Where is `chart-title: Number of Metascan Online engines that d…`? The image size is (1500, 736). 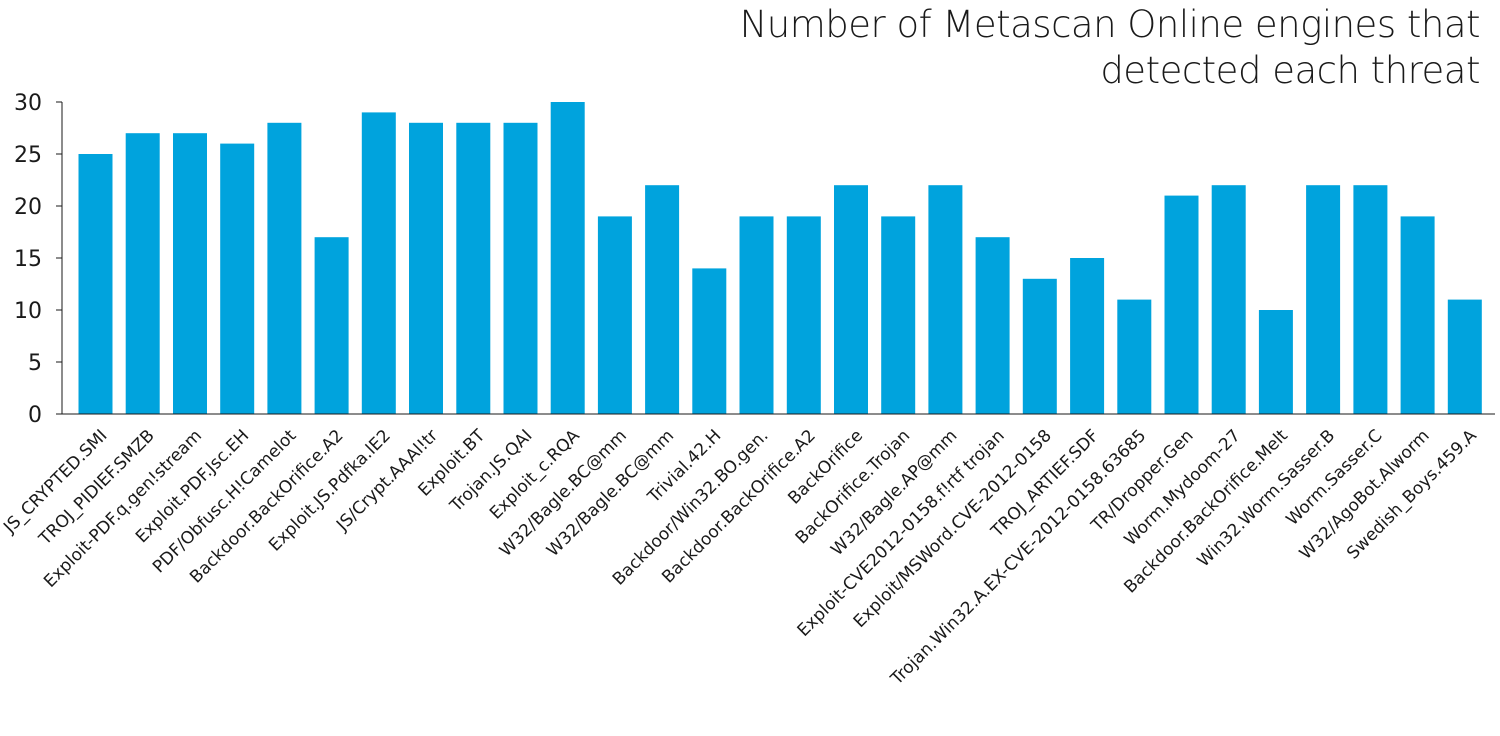 chart-title: Number of Metascan Online engines that d… is located at coordinates (1110, 47).